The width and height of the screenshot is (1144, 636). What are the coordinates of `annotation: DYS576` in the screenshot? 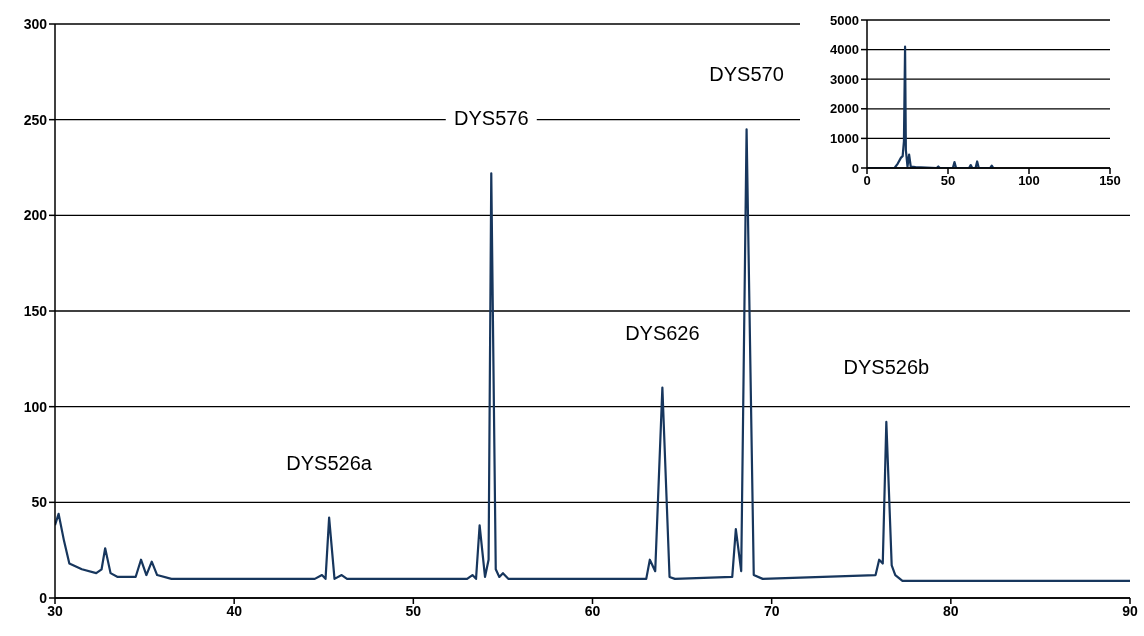 It's located at (491, 118).